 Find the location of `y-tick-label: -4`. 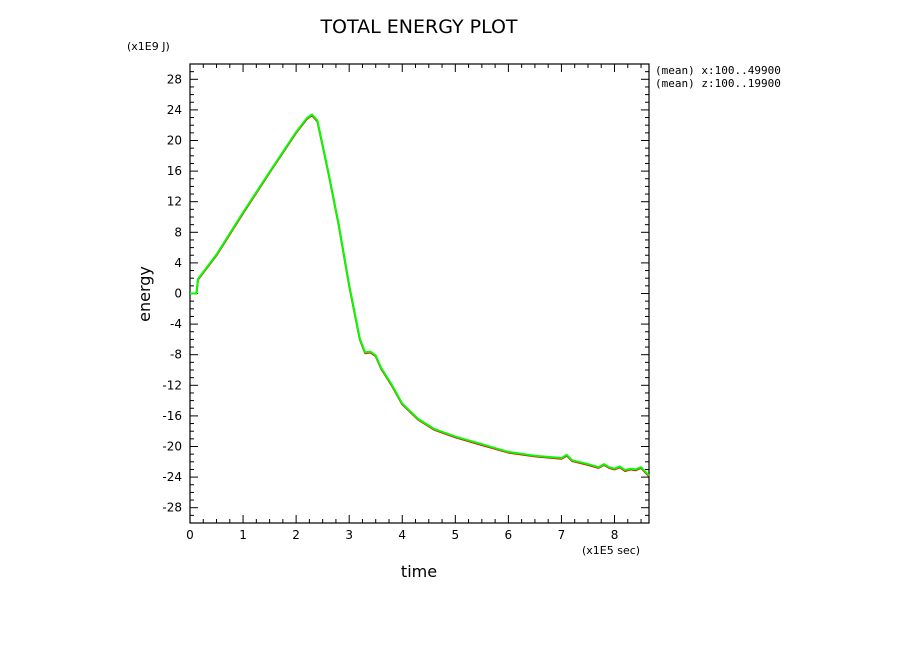

y-tick-label: -4 is located at coordinates (176, 324).